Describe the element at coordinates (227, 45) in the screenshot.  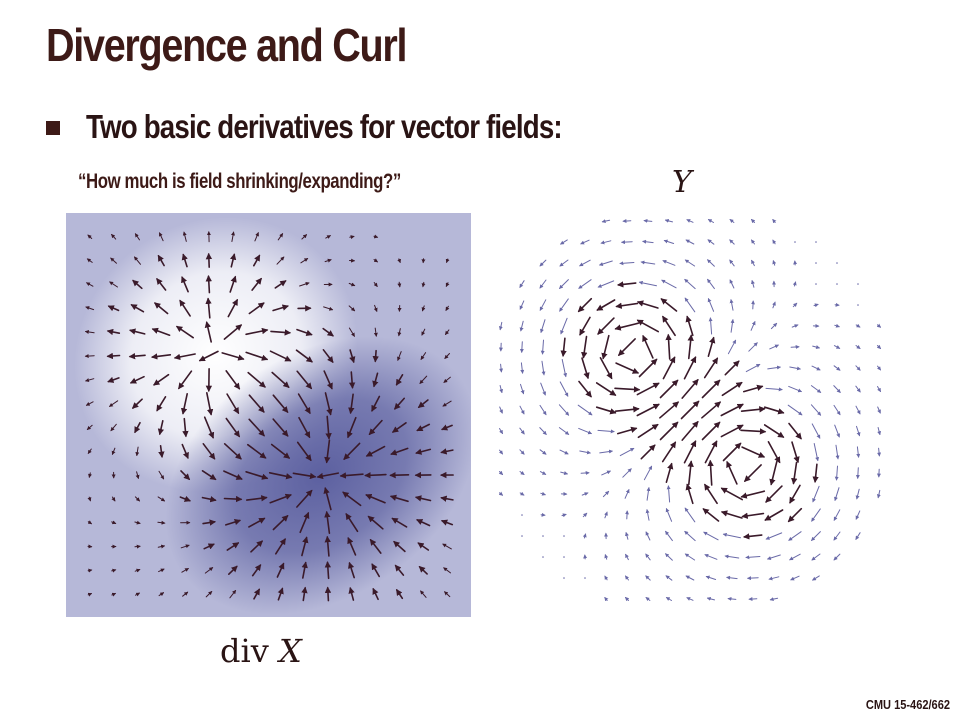
I see `slide-title: Divergence and Curl` at that location.